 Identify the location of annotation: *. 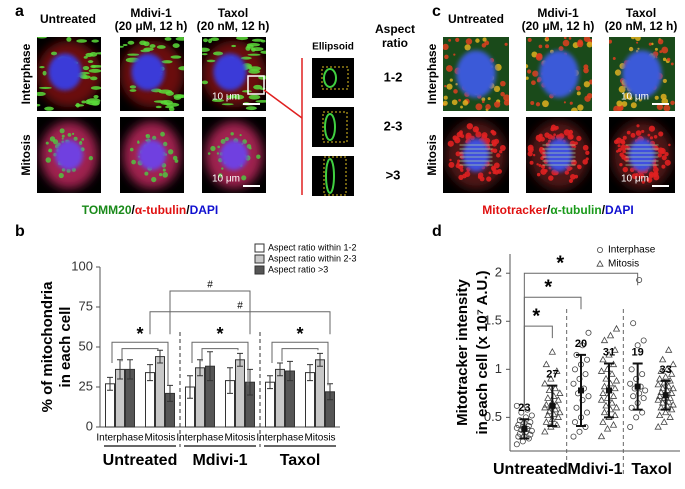
(139, 334).